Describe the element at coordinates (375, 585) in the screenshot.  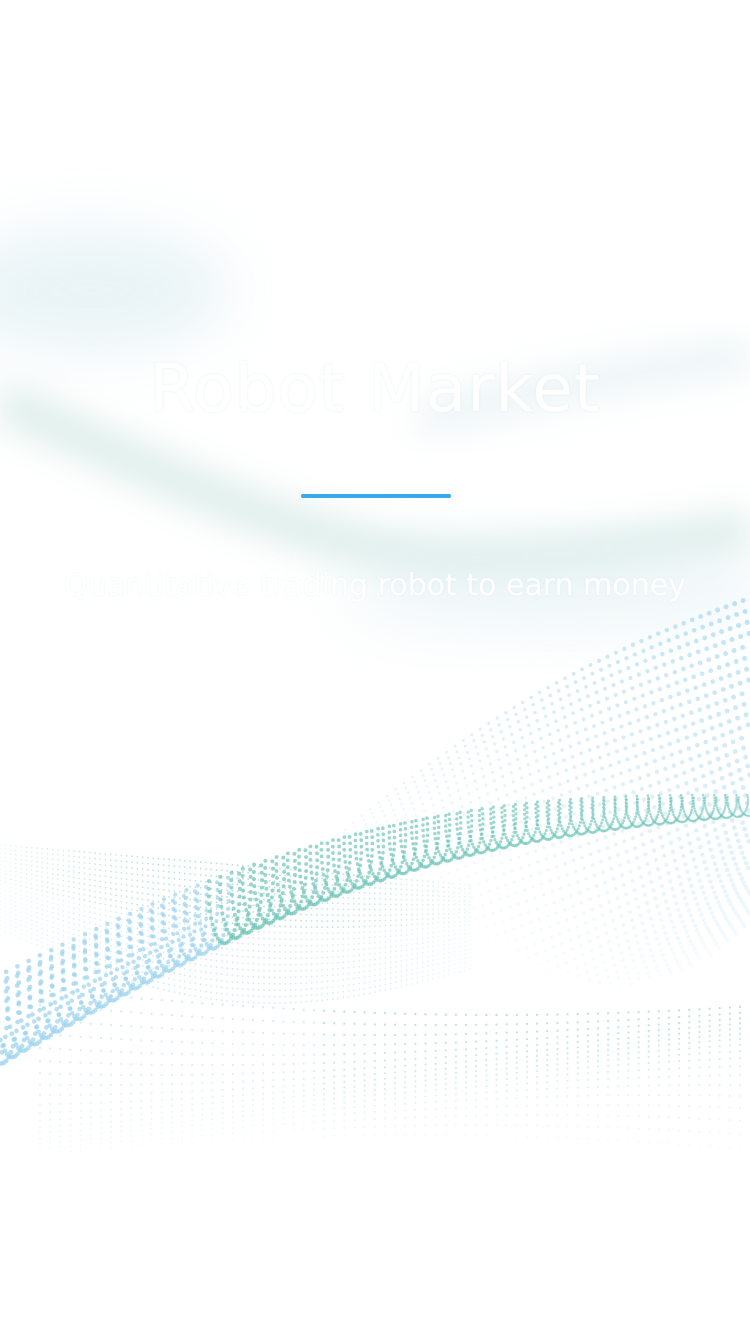
I see `tagline: Quantitative trading robot to earn money` at that location.